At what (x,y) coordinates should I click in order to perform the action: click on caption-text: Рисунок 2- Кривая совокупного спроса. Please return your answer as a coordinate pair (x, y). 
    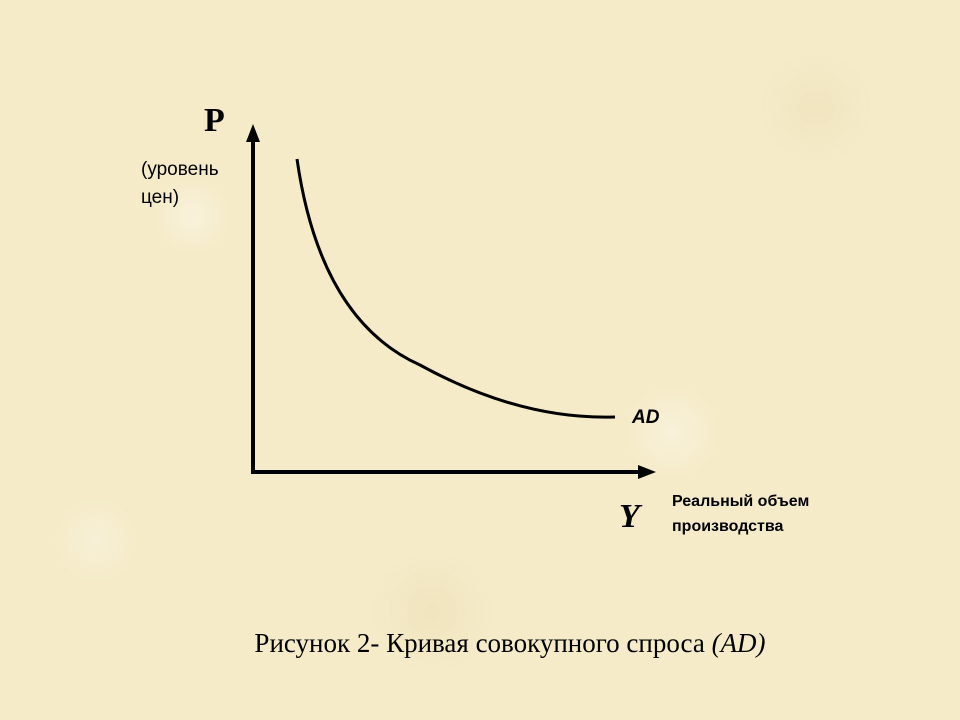
    Looking at the image, I should click on (483, 643).